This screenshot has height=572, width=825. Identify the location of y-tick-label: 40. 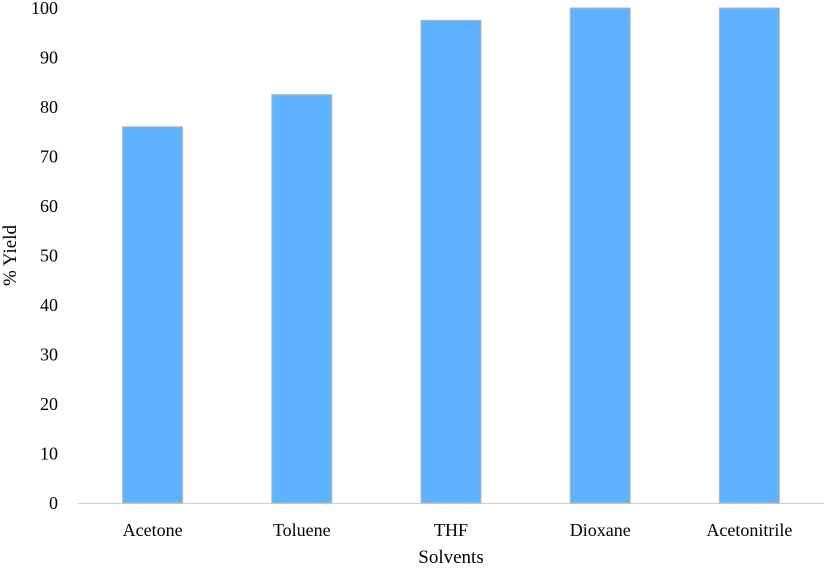
(49, 305).